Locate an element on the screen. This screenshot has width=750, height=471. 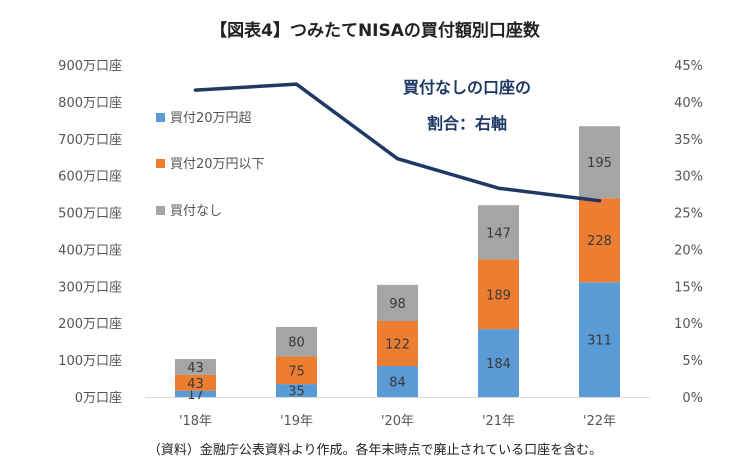
bar-data-label: 35 is located at coordinates (296, 392).